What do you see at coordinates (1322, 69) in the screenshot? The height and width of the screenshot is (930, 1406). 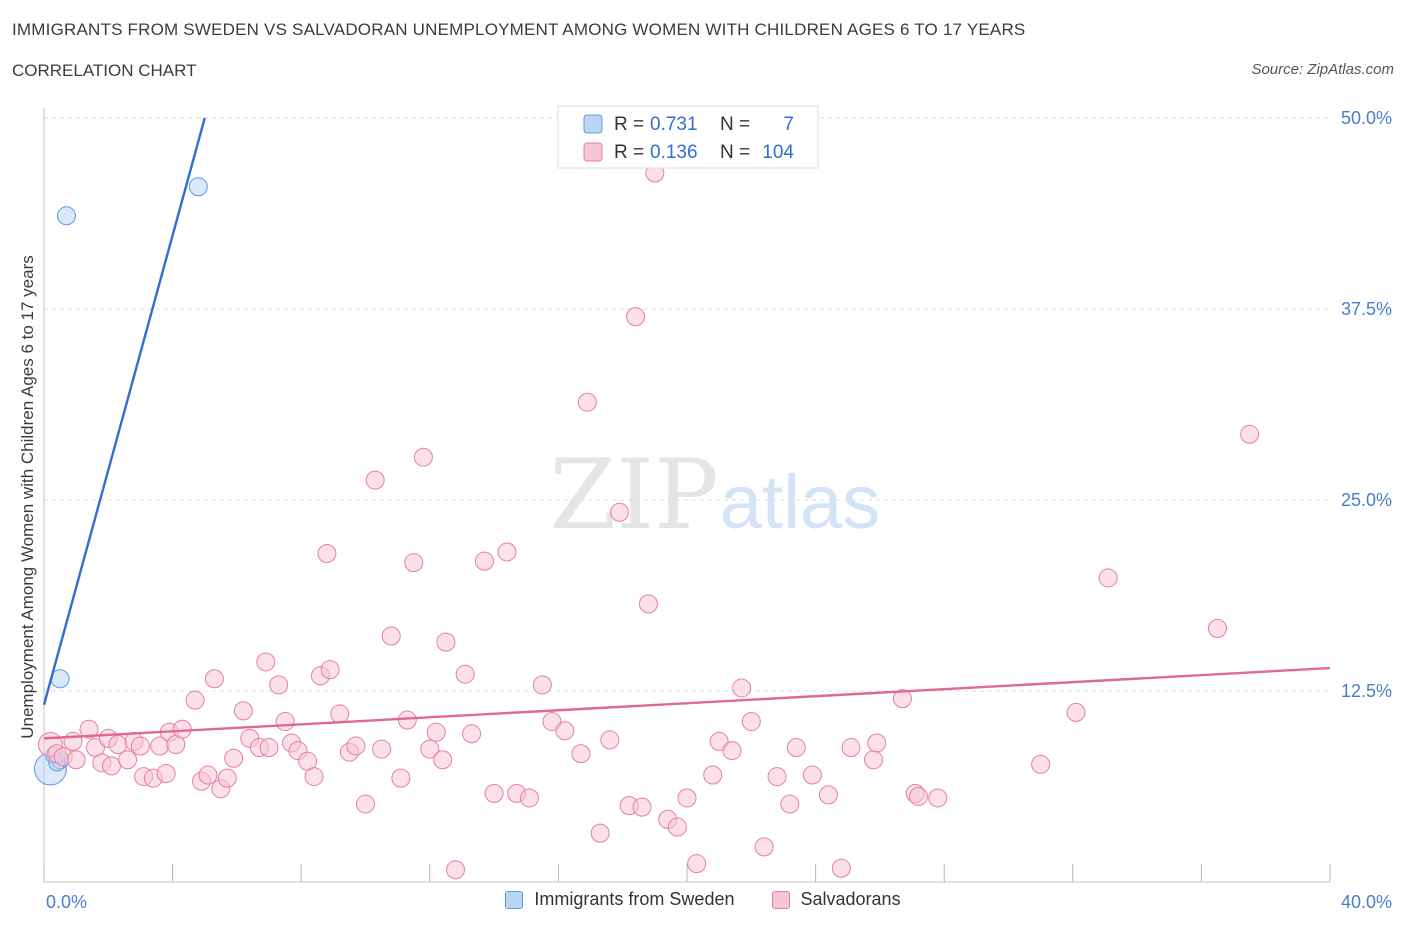 I see `source-credit: Source: ZipAtlas.com` at bounding box center [1322, 69].